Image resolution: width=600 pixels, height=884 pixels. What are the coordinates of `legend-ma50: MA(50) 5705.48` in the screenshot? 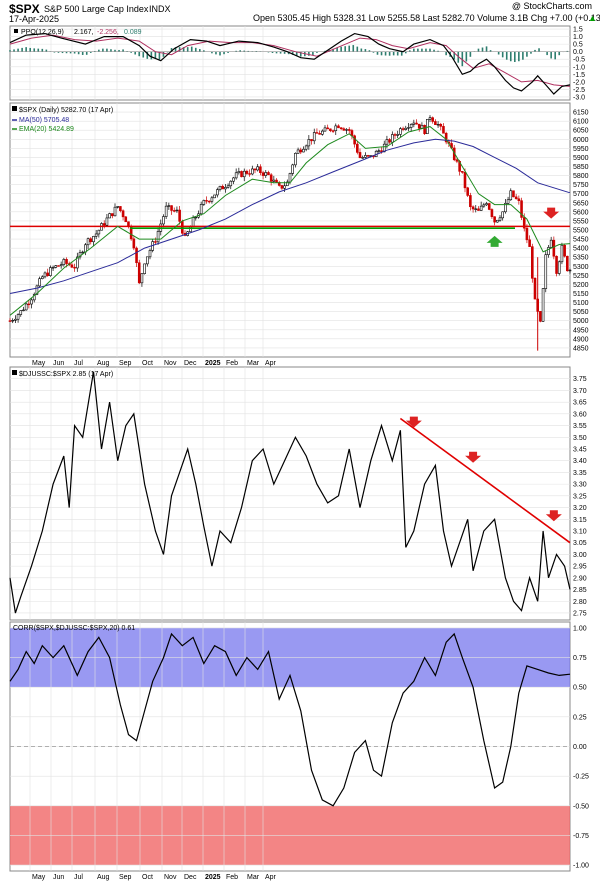 It's located at (44, 120).